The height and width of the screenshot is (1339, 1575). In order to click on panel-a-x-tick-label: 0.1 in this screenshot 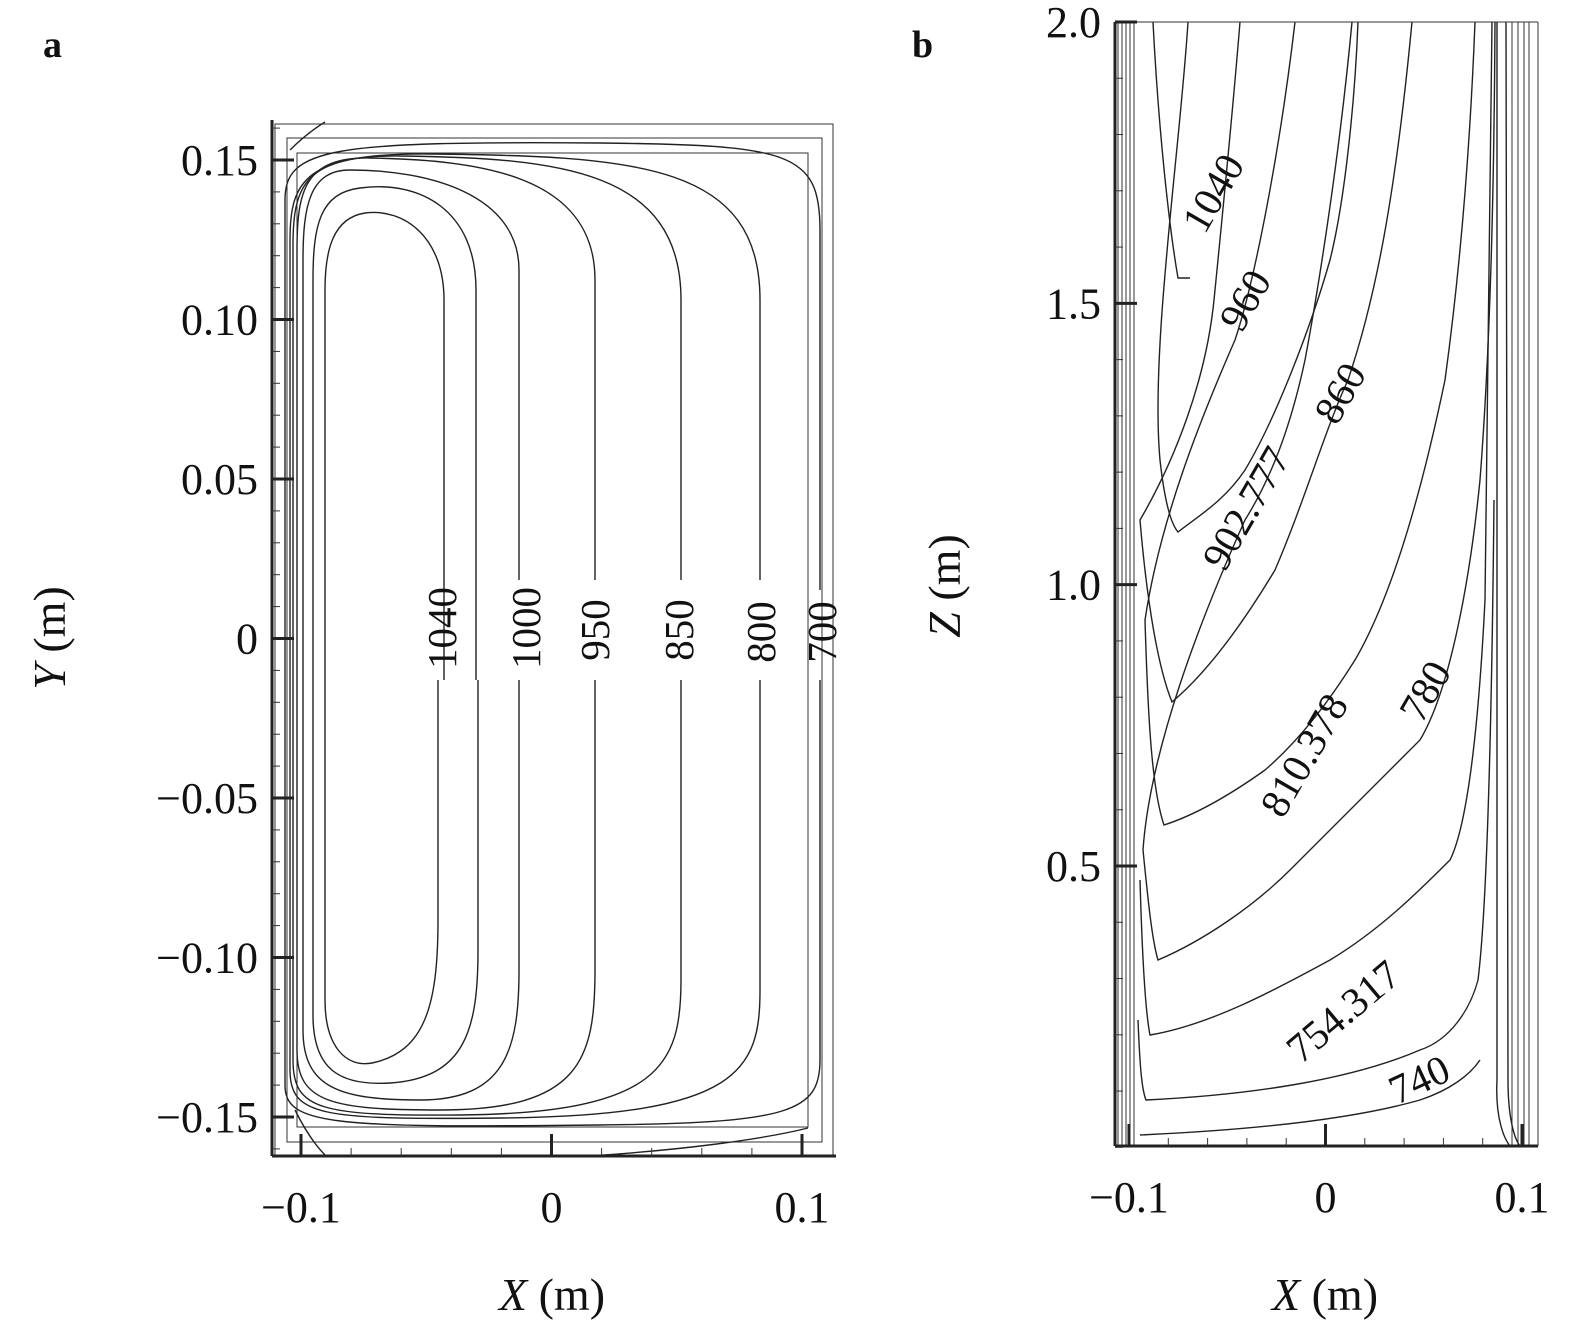, I will do `click(802, 1207)`.